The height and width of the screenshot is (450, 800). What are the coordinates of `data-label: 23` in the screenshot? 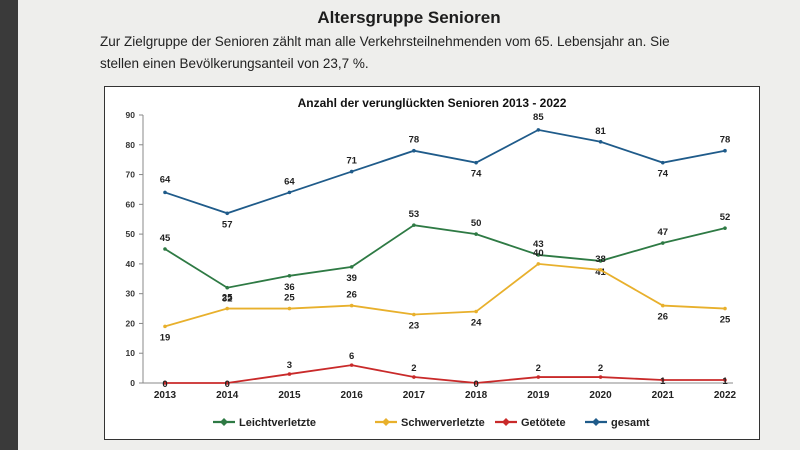 It's located at (414, 326).